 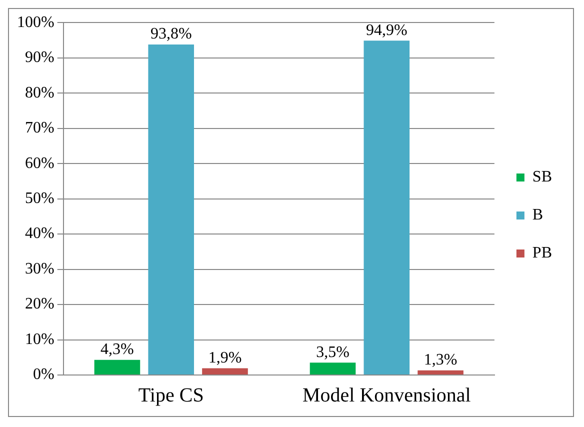 What do you see at coordinates (39, 199) in the screenshot?
I see `y-tick-label: 50%` at bounding box center [39, 199].